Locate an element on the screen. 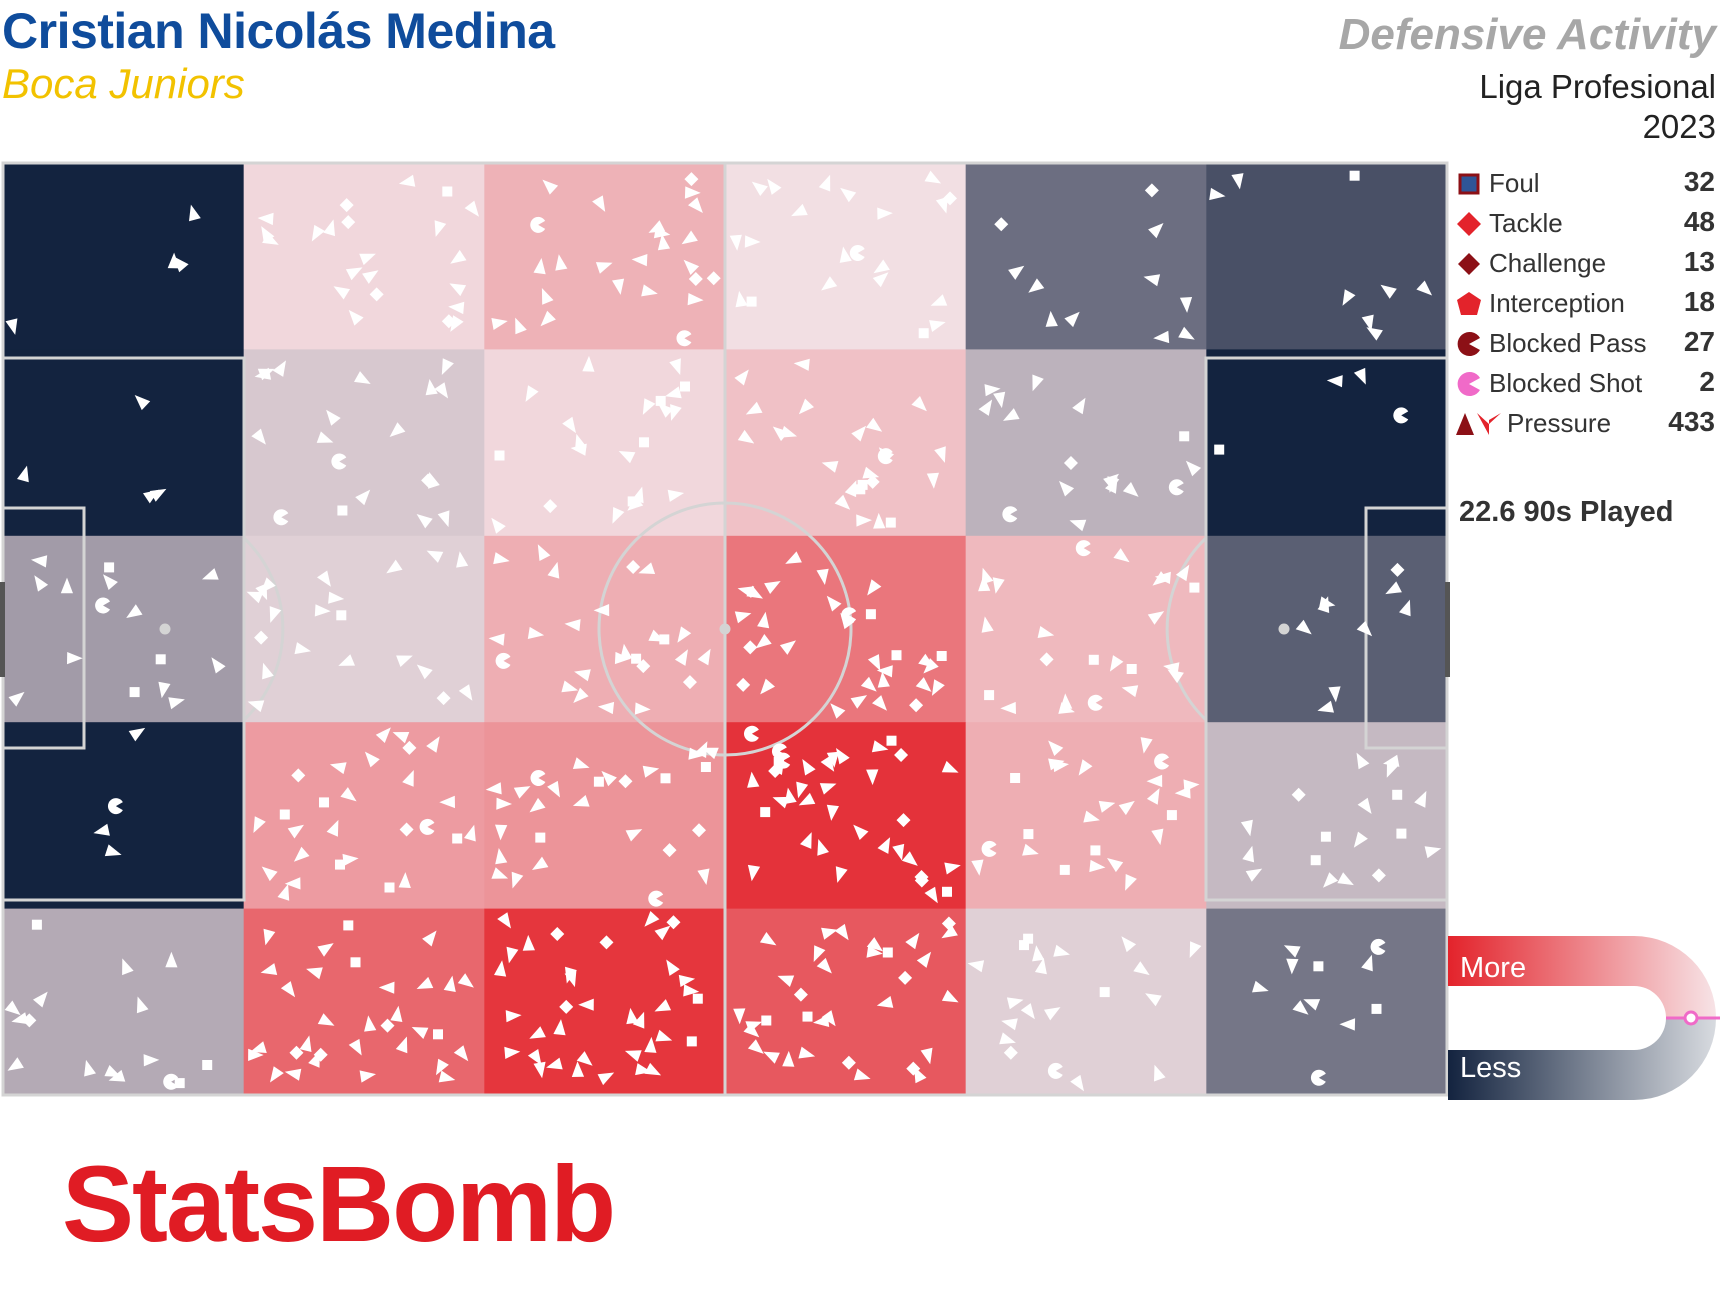  legend-item-pressure: Pressure 433 is located at coordinates (1586, 424).